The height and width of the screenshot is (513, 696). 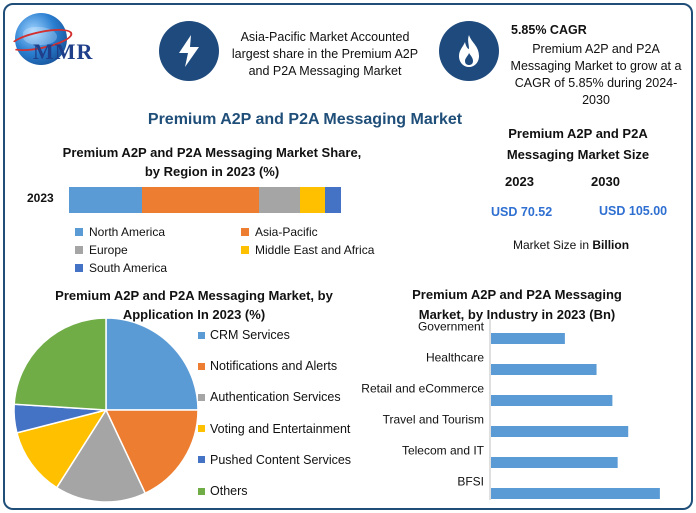 What do you see at coordinates (433, 420) in the screenshot?
I see `industry-category-label: Travel and Tourism` at bounding box center [433, 420].